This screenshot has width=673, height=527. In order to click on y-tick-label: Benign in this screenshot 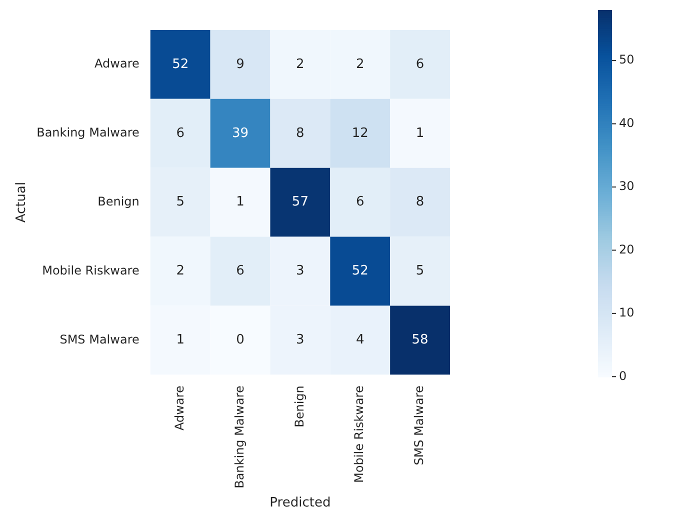, I will do `click(119, 201)`.